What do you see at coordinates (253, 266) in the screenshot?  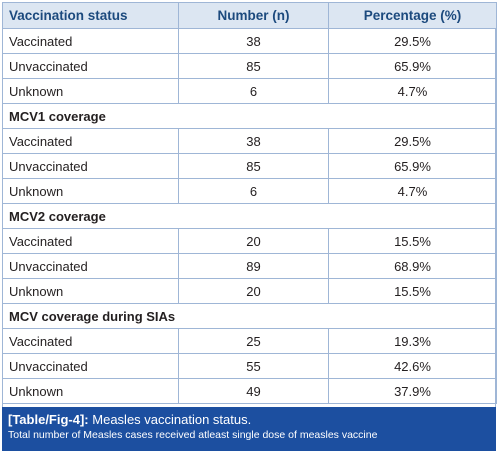 I see `number-cell: 89` at bounding box center [253, 266].